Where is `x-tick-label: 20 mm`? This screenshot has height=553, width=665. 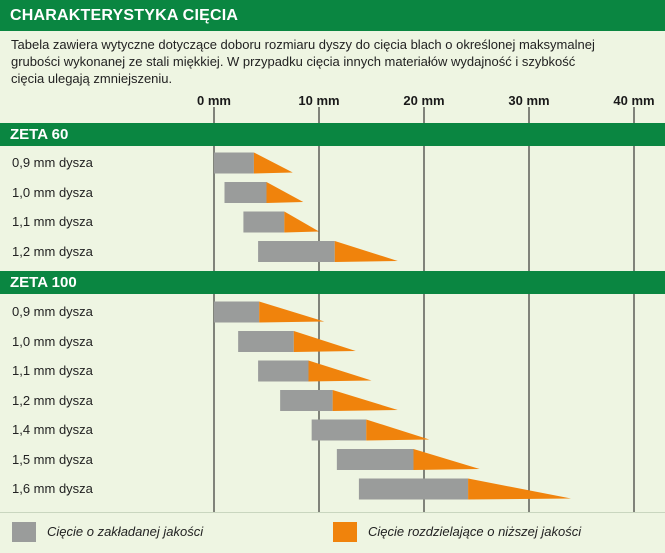
x-tick-label: 20 mm is located at coordinates (424, 100).